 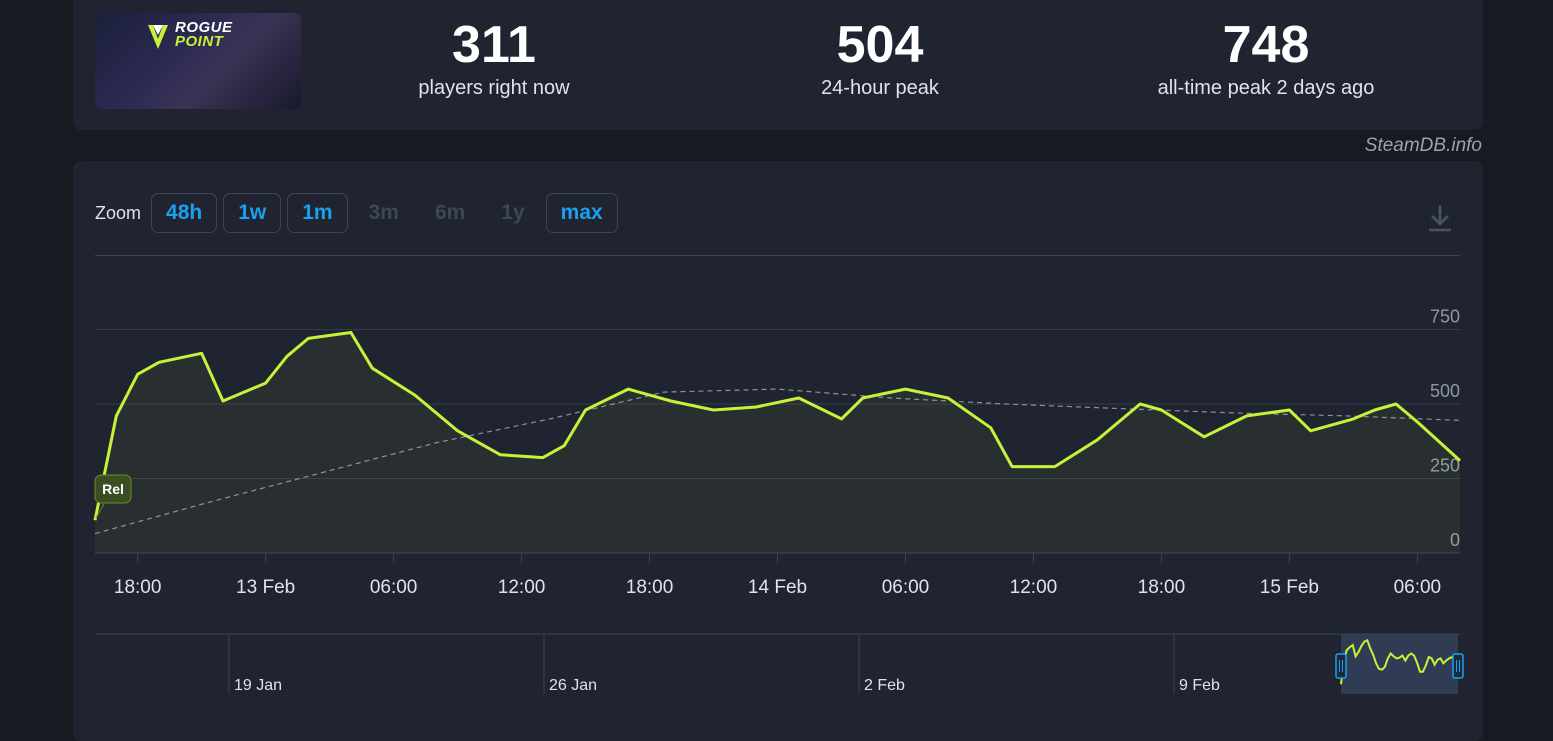 I want to click on stat-24h-peak: 504 24-hour peak, so click(x=880, y=57).